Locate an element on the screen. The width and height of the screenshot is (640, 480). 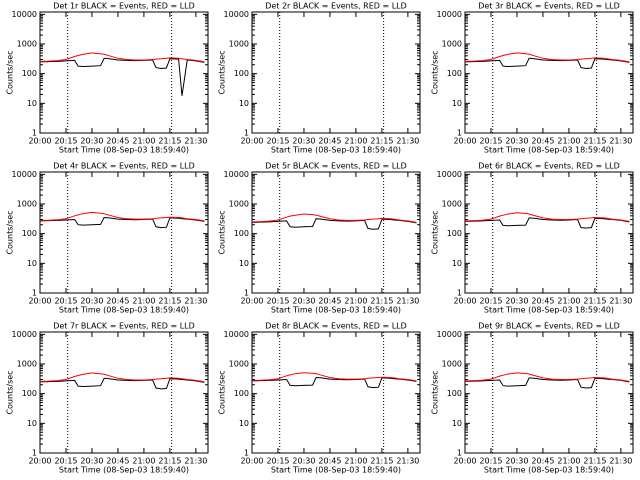
panel-title: Det 9r BLACK = Events, RED = LLD is located at coordinates (549, 326).